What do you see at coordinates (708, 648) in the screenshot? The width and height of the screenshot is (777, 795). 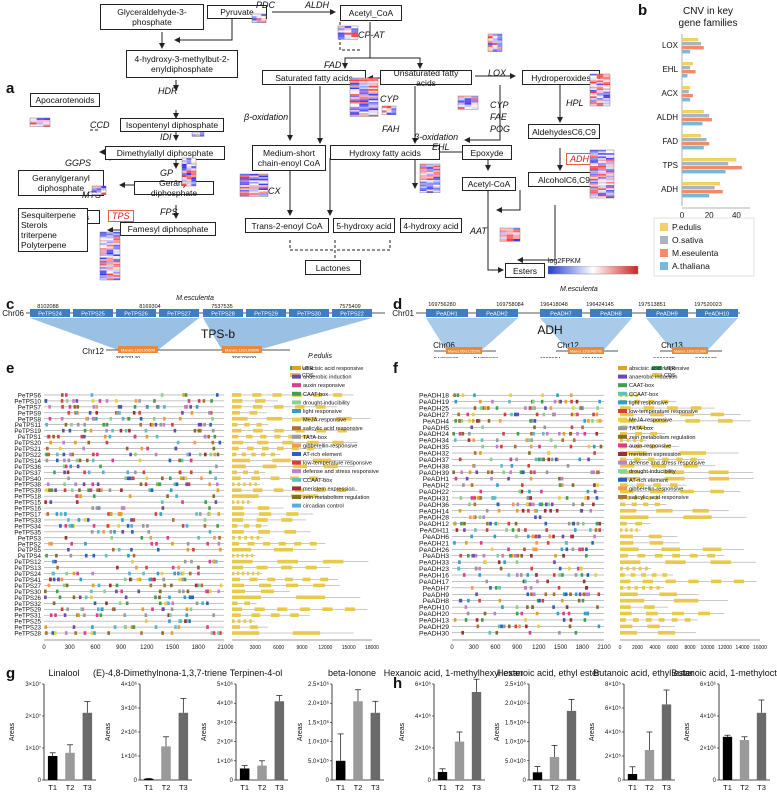 I see `gene-xtick: 10000` at bounding box center [708, 648].